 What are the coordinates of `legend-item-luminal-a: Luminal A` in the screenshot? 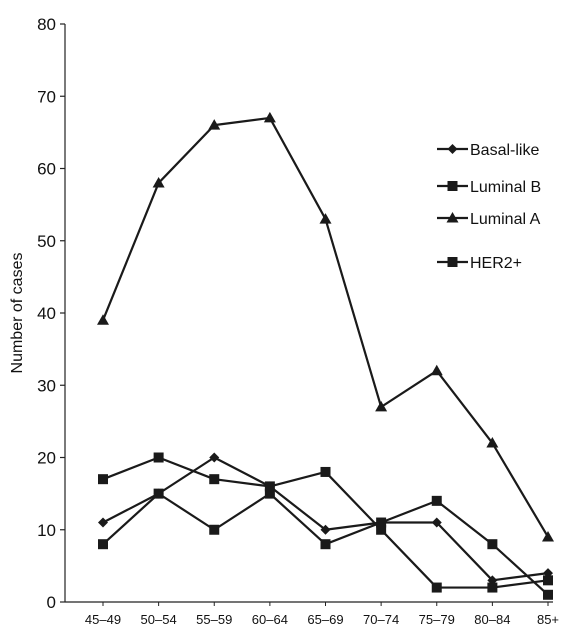 It's located at (489, 219).